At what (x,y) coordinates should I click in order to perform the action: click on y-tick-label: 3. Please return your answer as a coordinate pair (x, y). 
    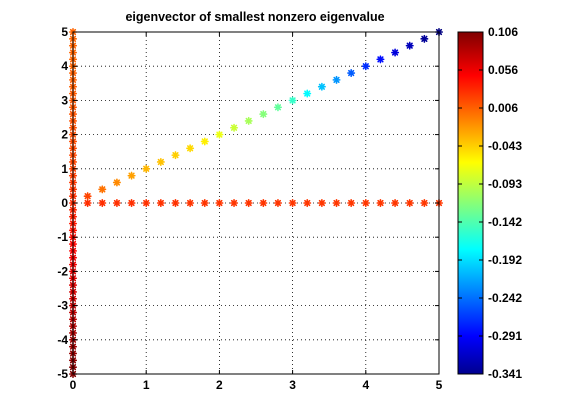
    Looking at the image, I should click on (64, 100).